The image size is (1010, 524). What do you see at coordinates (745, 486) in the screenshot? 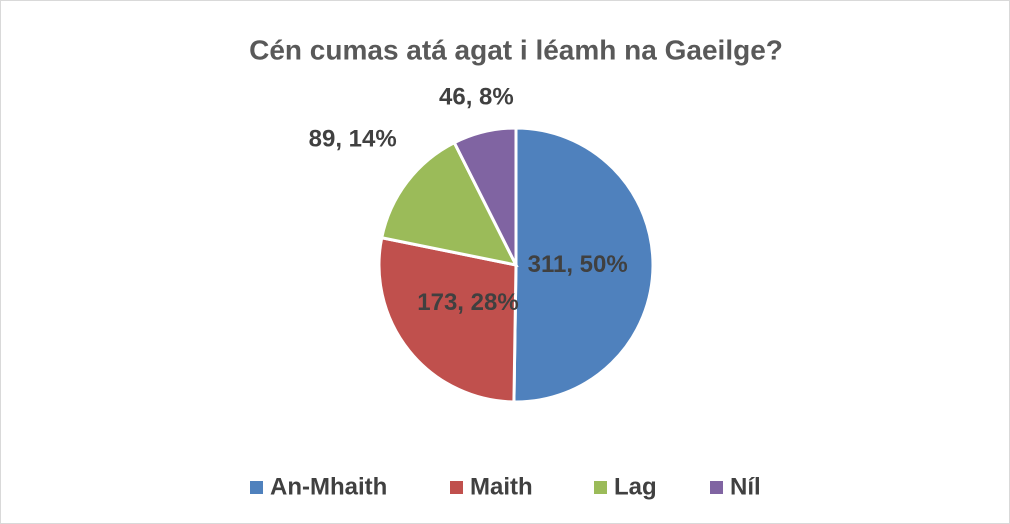
I see `legend-label: Níl` at bounding box center [745, 486].